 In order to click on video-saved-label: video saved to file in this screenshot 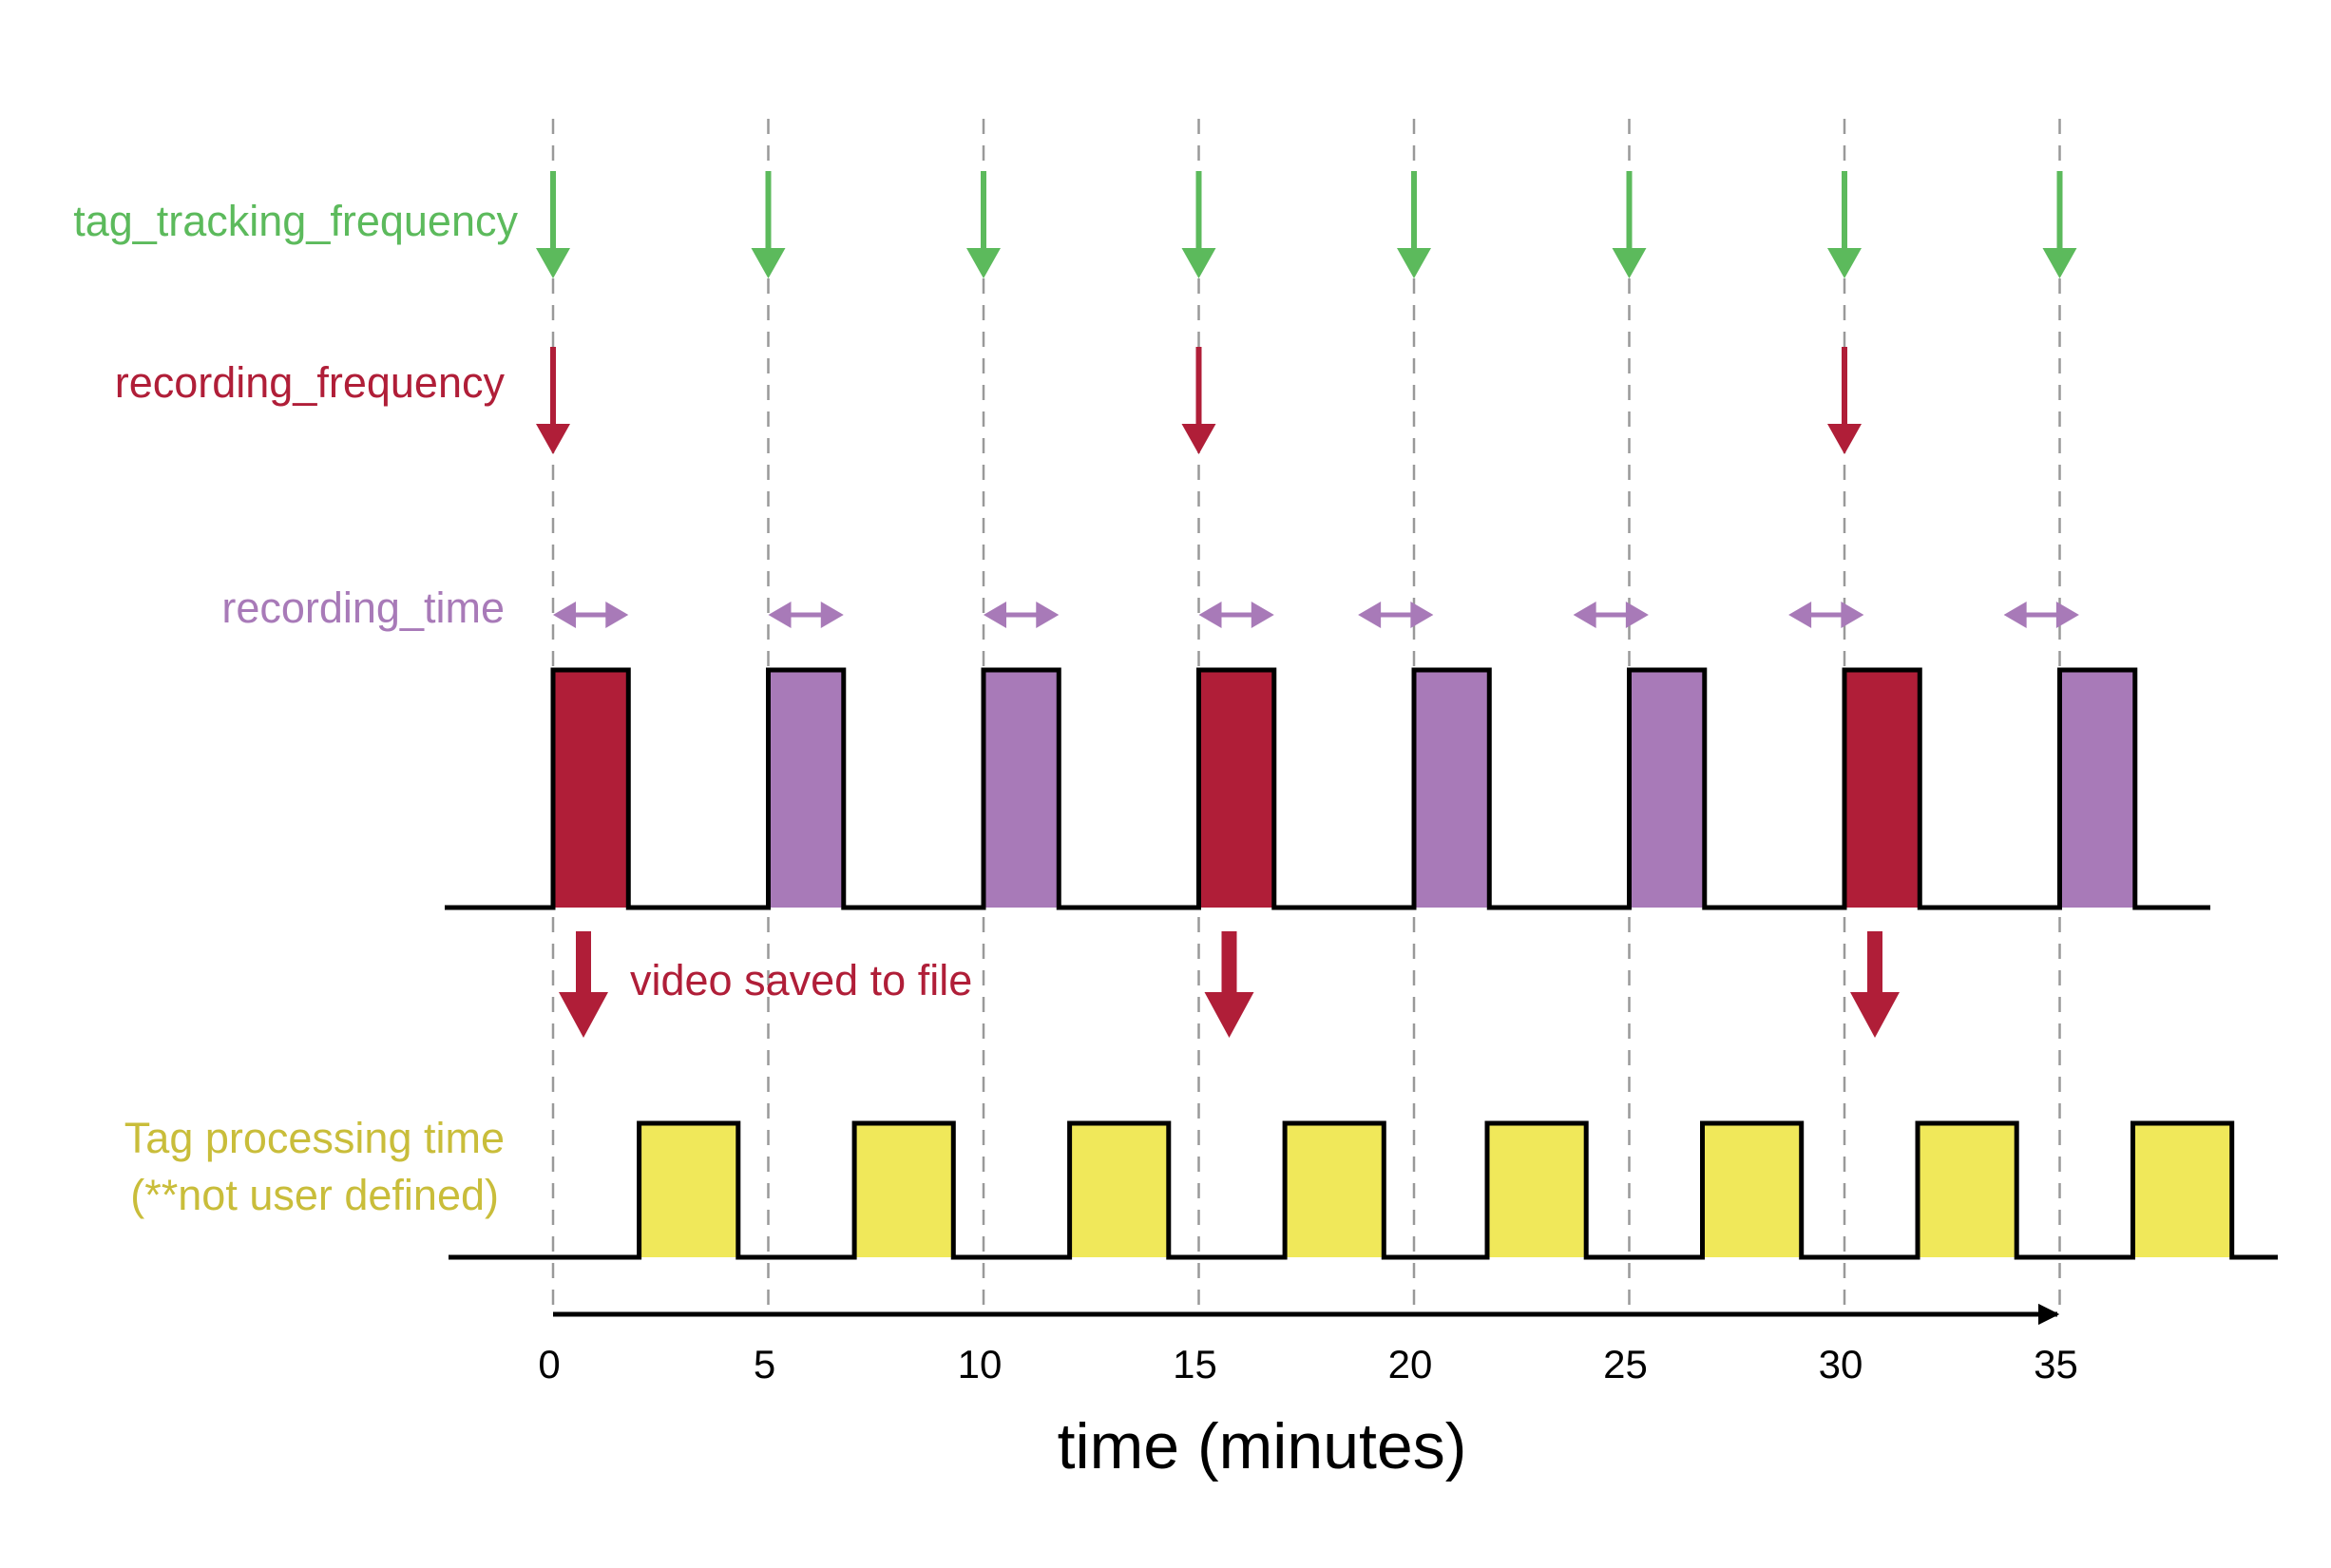, I will do `click(801, 980)`.